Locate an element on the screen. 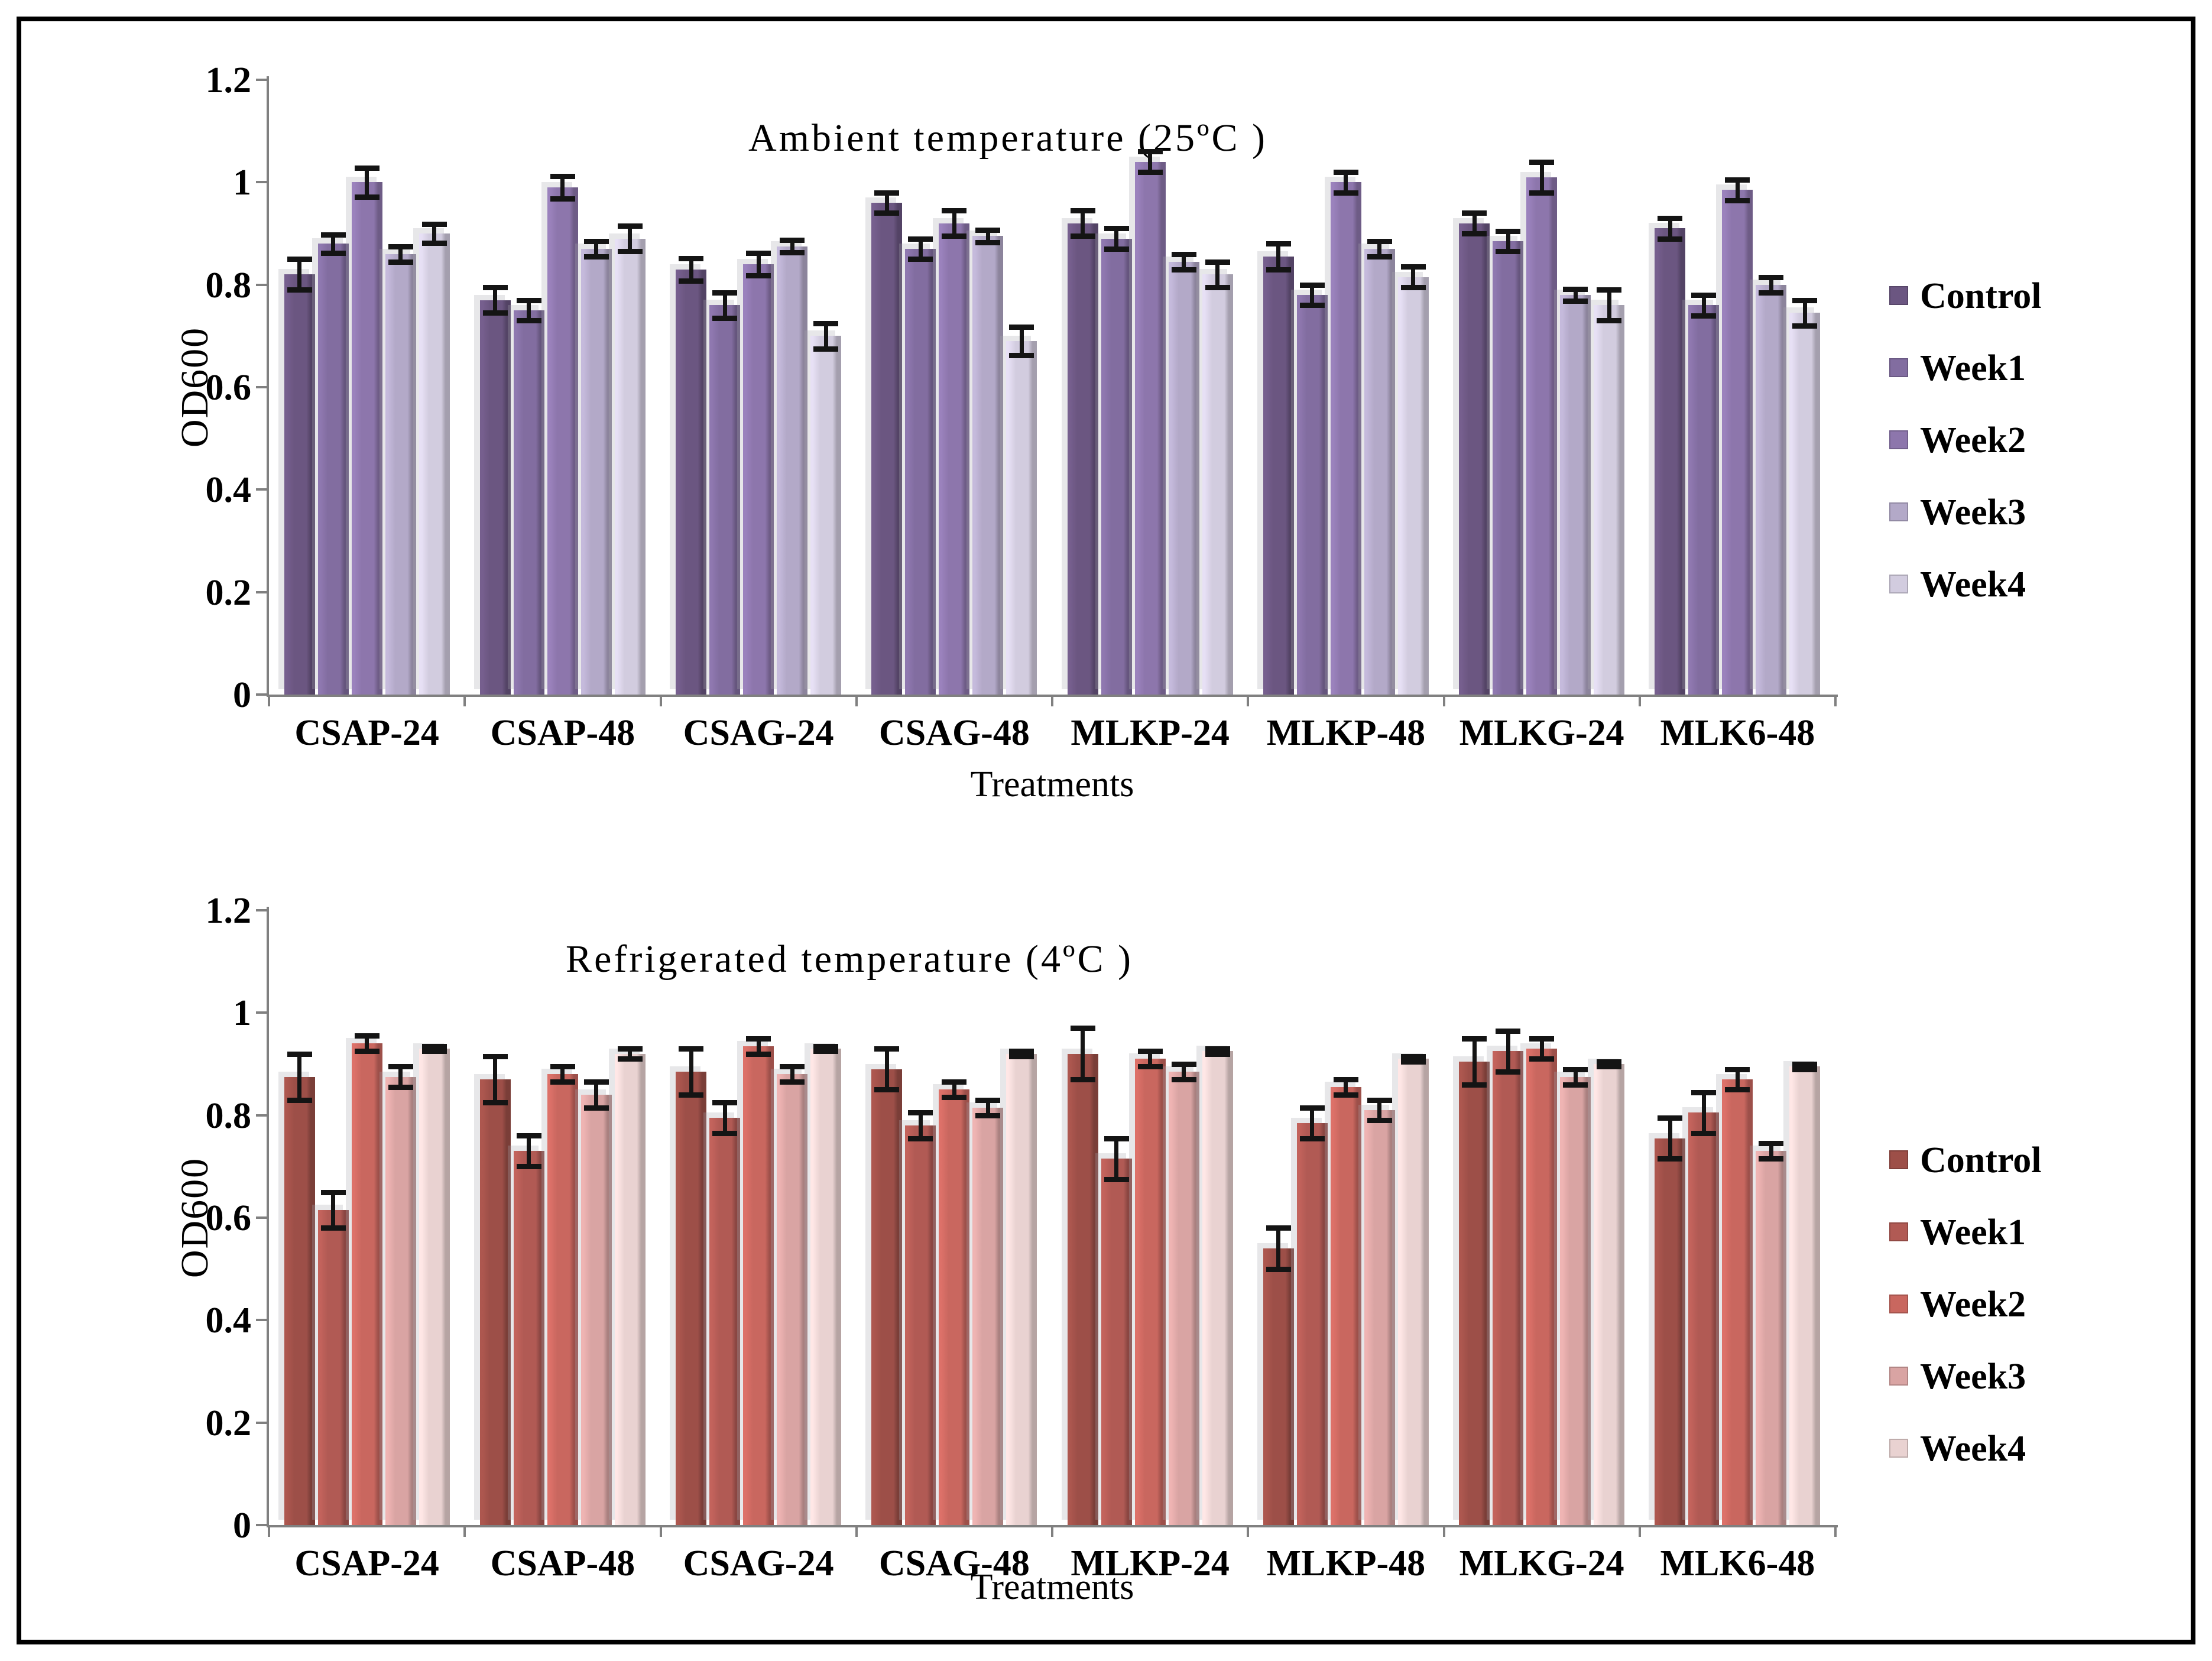 Image resolution: width=2212 pixels, height=1661 pixels. y-axis-line is located at coordinates (268, 385).